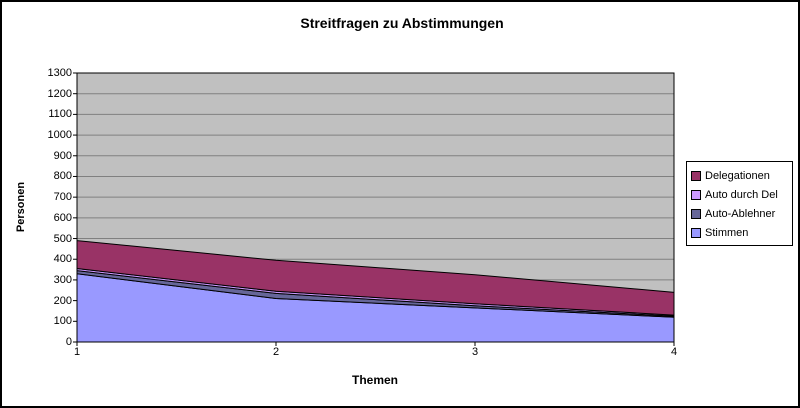  What do you see at coordinates (68, 342) in the screenshot?
I see `y-tick-label: 0` at bounding box center [68, 342].